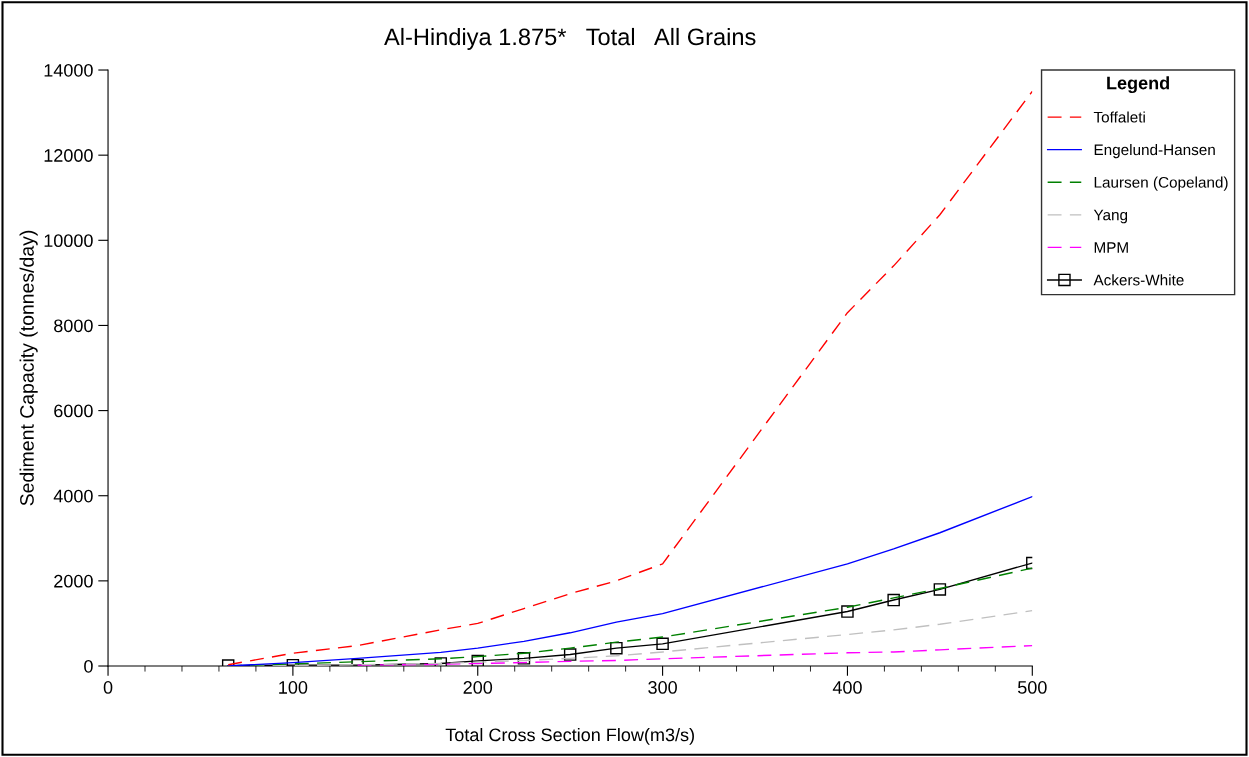  I want to click on x-tick-label: 500, so click(1032, 687).